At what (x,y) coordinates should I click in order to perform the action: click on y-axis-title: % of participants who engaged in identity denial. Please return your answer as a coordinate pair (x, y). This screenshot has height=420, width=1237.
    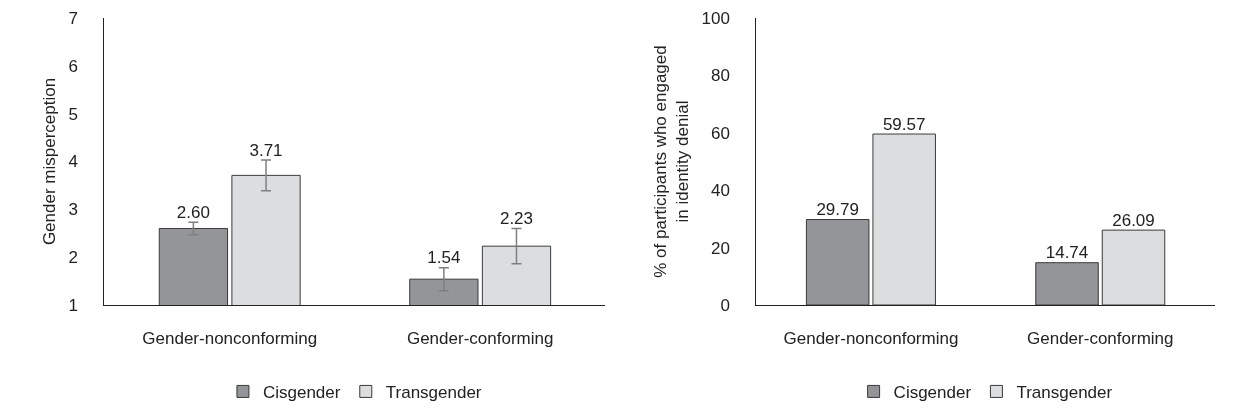
    Looking at the image, I should click on (671, 161).